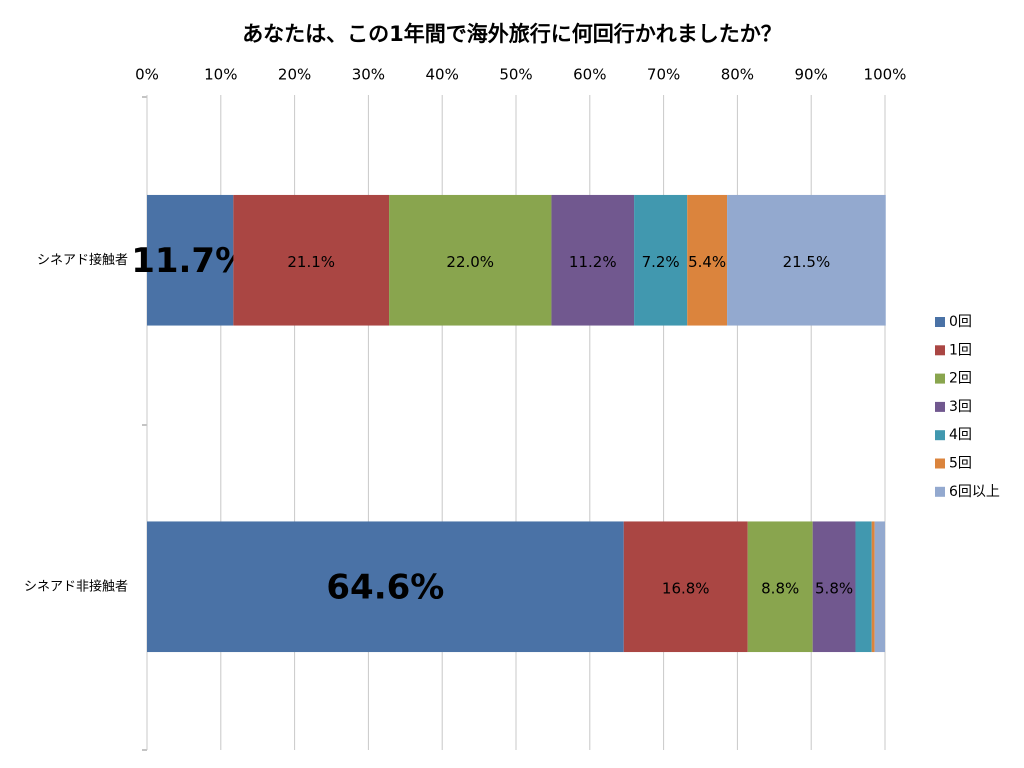  I want to click on data-label: 21.1%, so click(311, 262).